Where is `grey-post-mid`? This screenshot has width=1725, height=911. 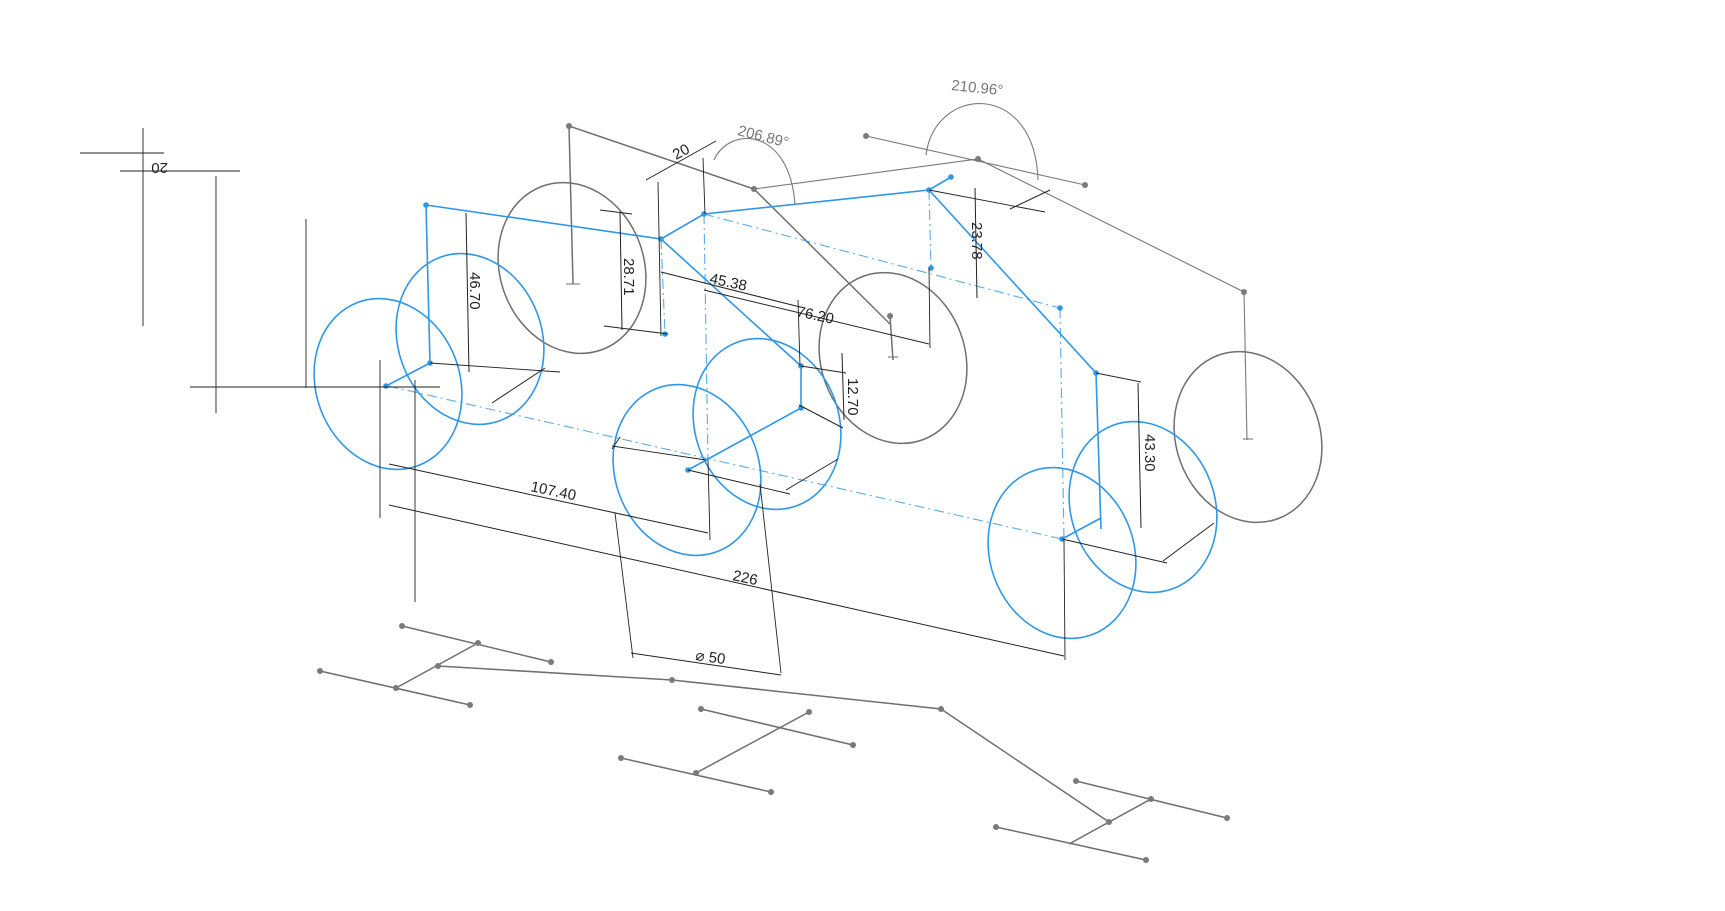 grey-post-mid is located at coordinates (891, 338).